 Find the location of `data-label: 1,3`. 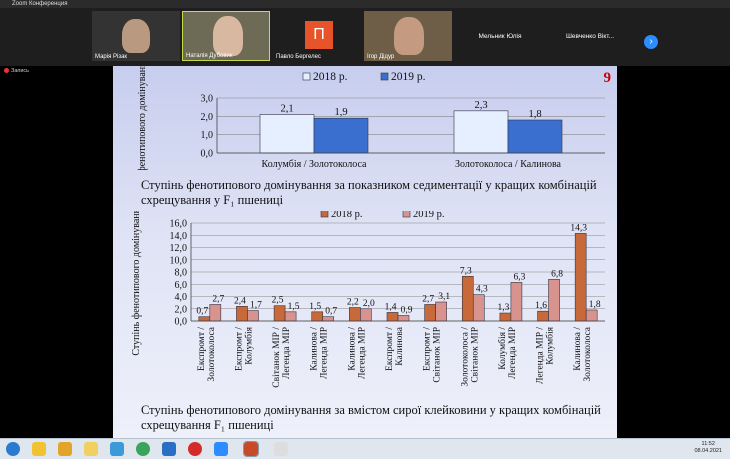

data-label: 1,3 is located at coordinates (503, 308).